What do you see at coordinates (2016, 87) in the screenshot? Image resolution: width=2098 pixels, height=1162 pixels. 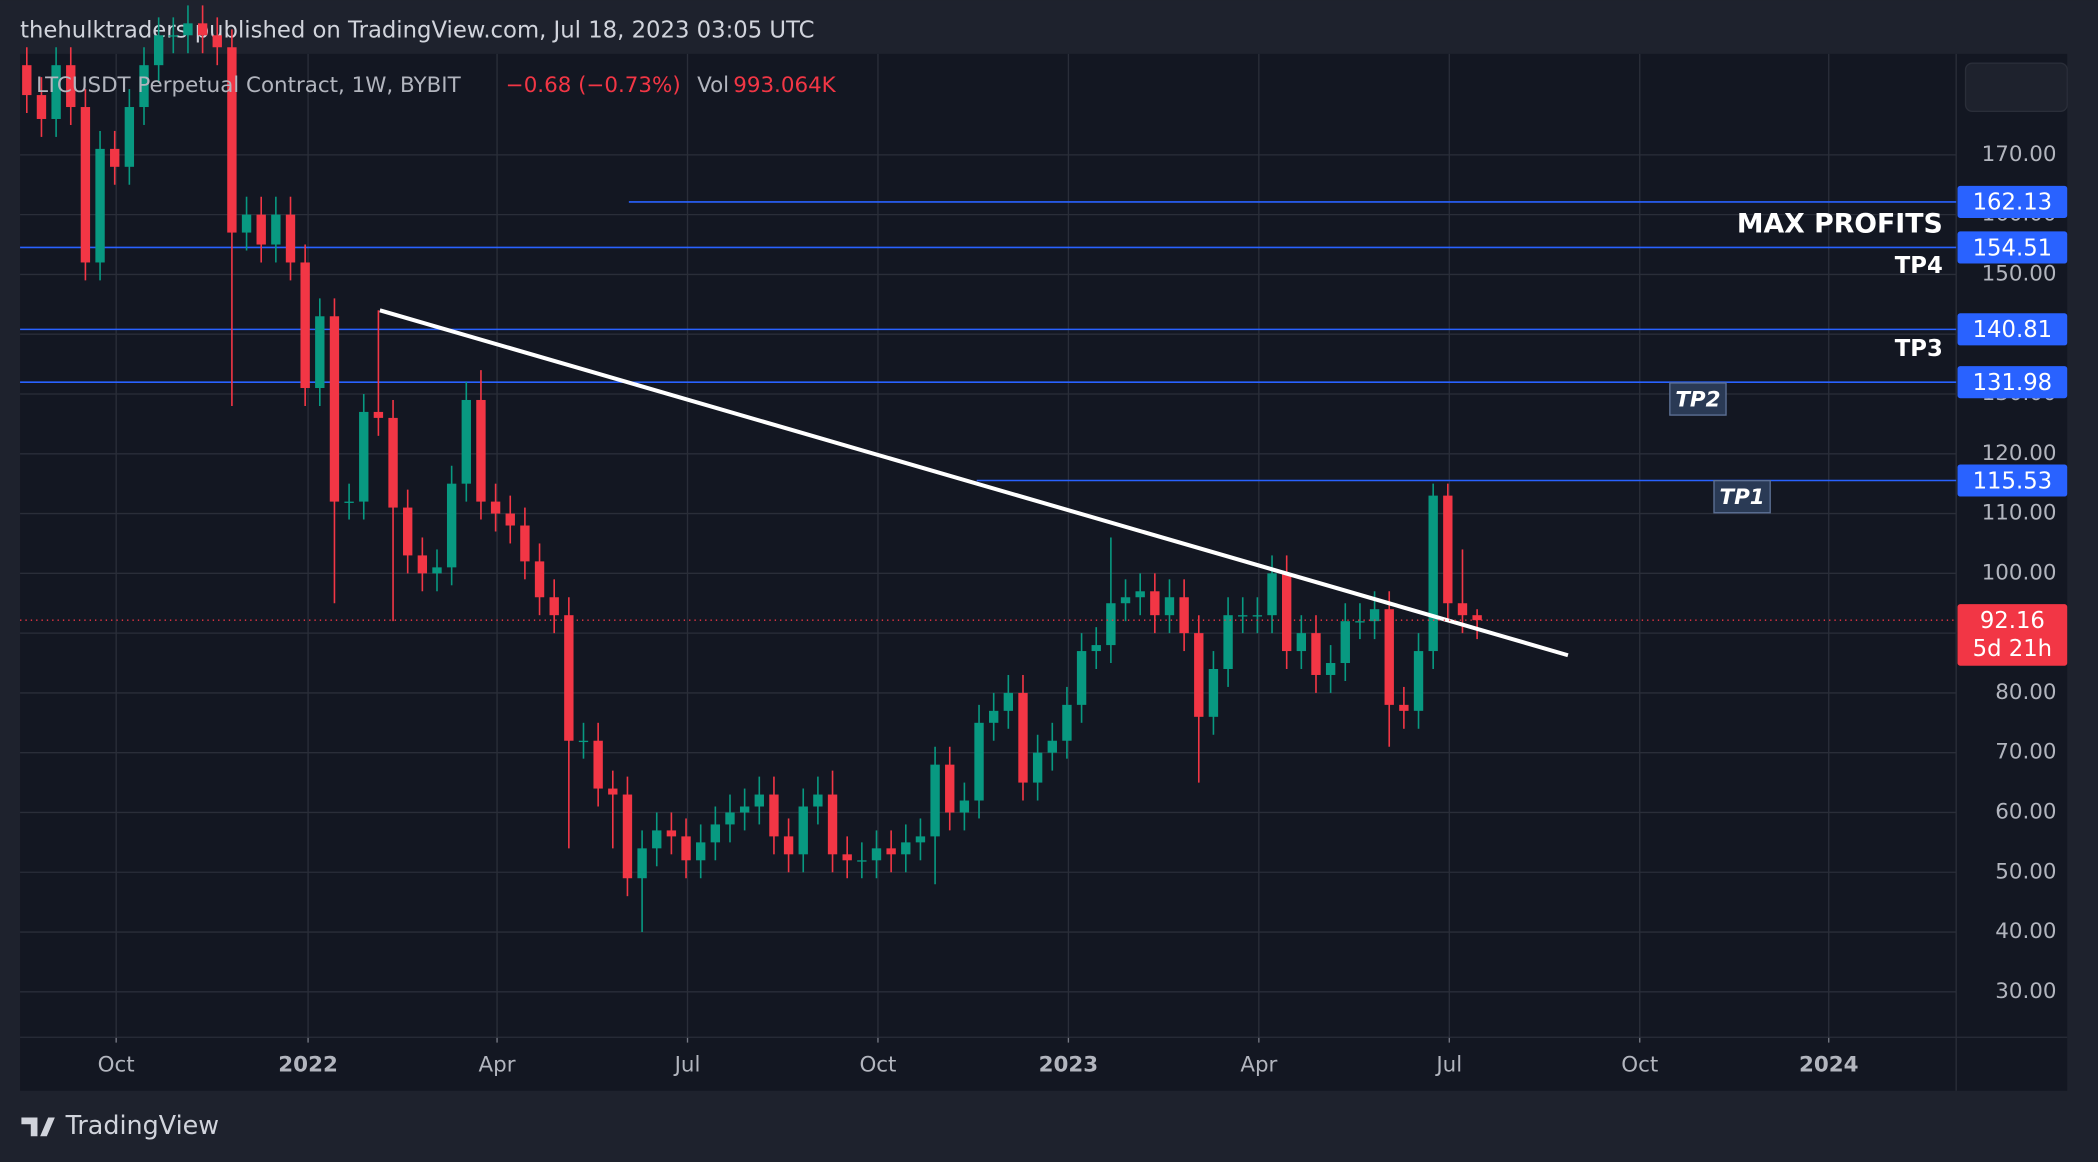 I see `button` at bounding box center [2016, 87].